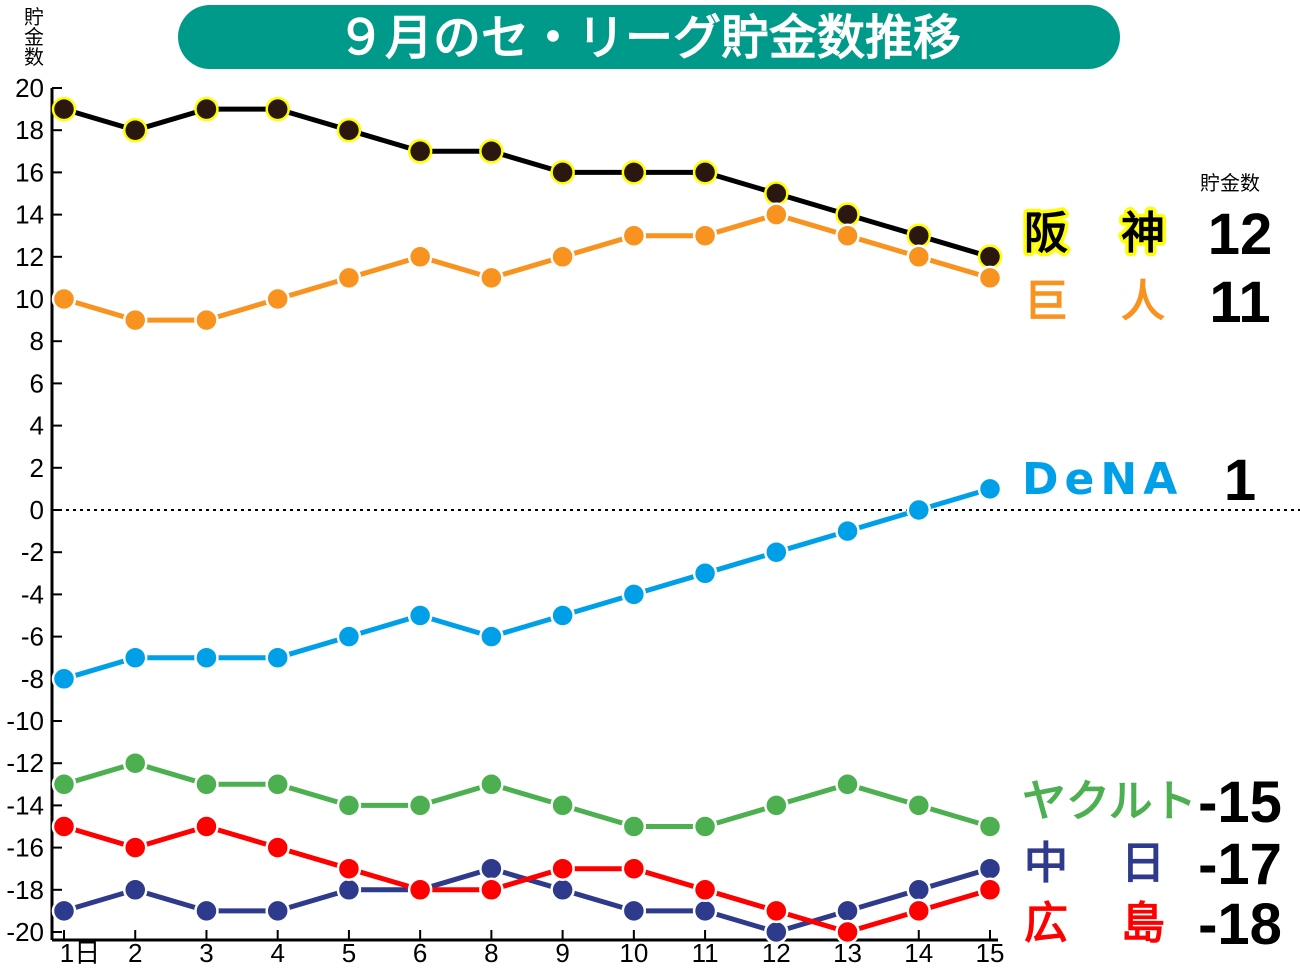 This screenshot has width=1300, height=971. What do you see at coordinates (562, 953) in the screenshot?
I see `x-tick-label: 9` at bounding box center [562, 953].